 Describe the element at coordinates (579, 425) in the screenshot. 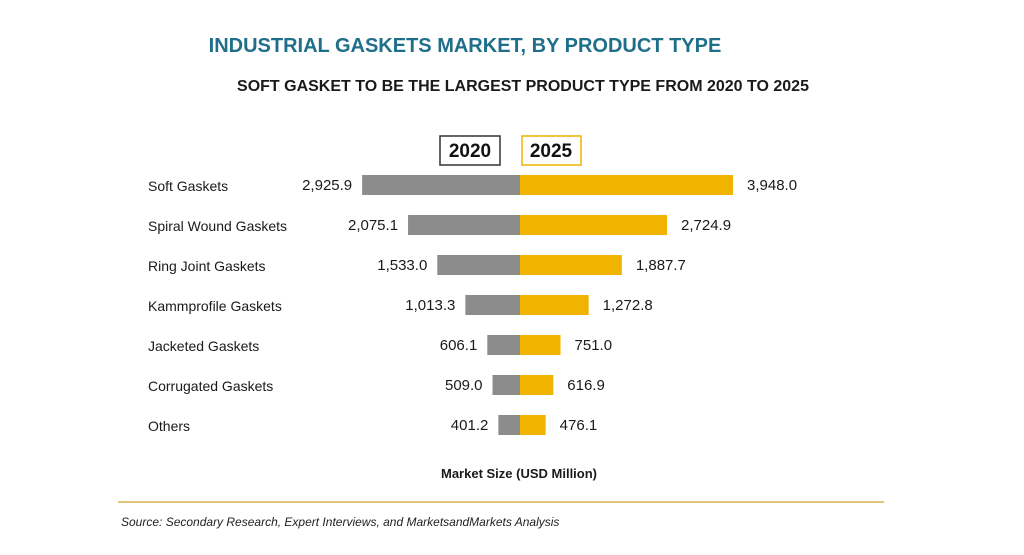

I see `value-label-2025: 476.1` at that location.